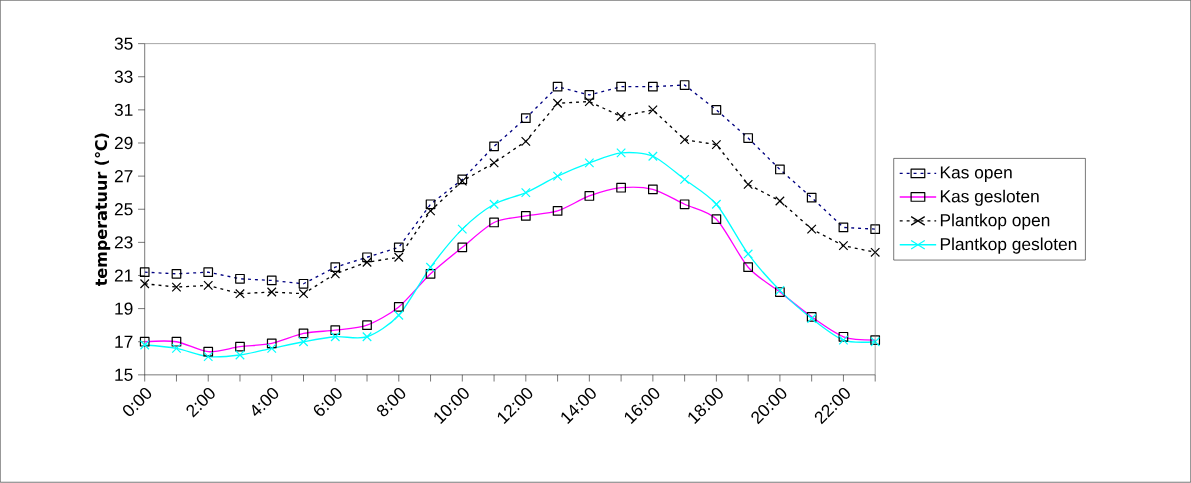 This screenshot has height=483, width=1191. Describe the element at coordinates (989, 198) in the screenshot. I see `legend-label: Kas gesloten` at that location.